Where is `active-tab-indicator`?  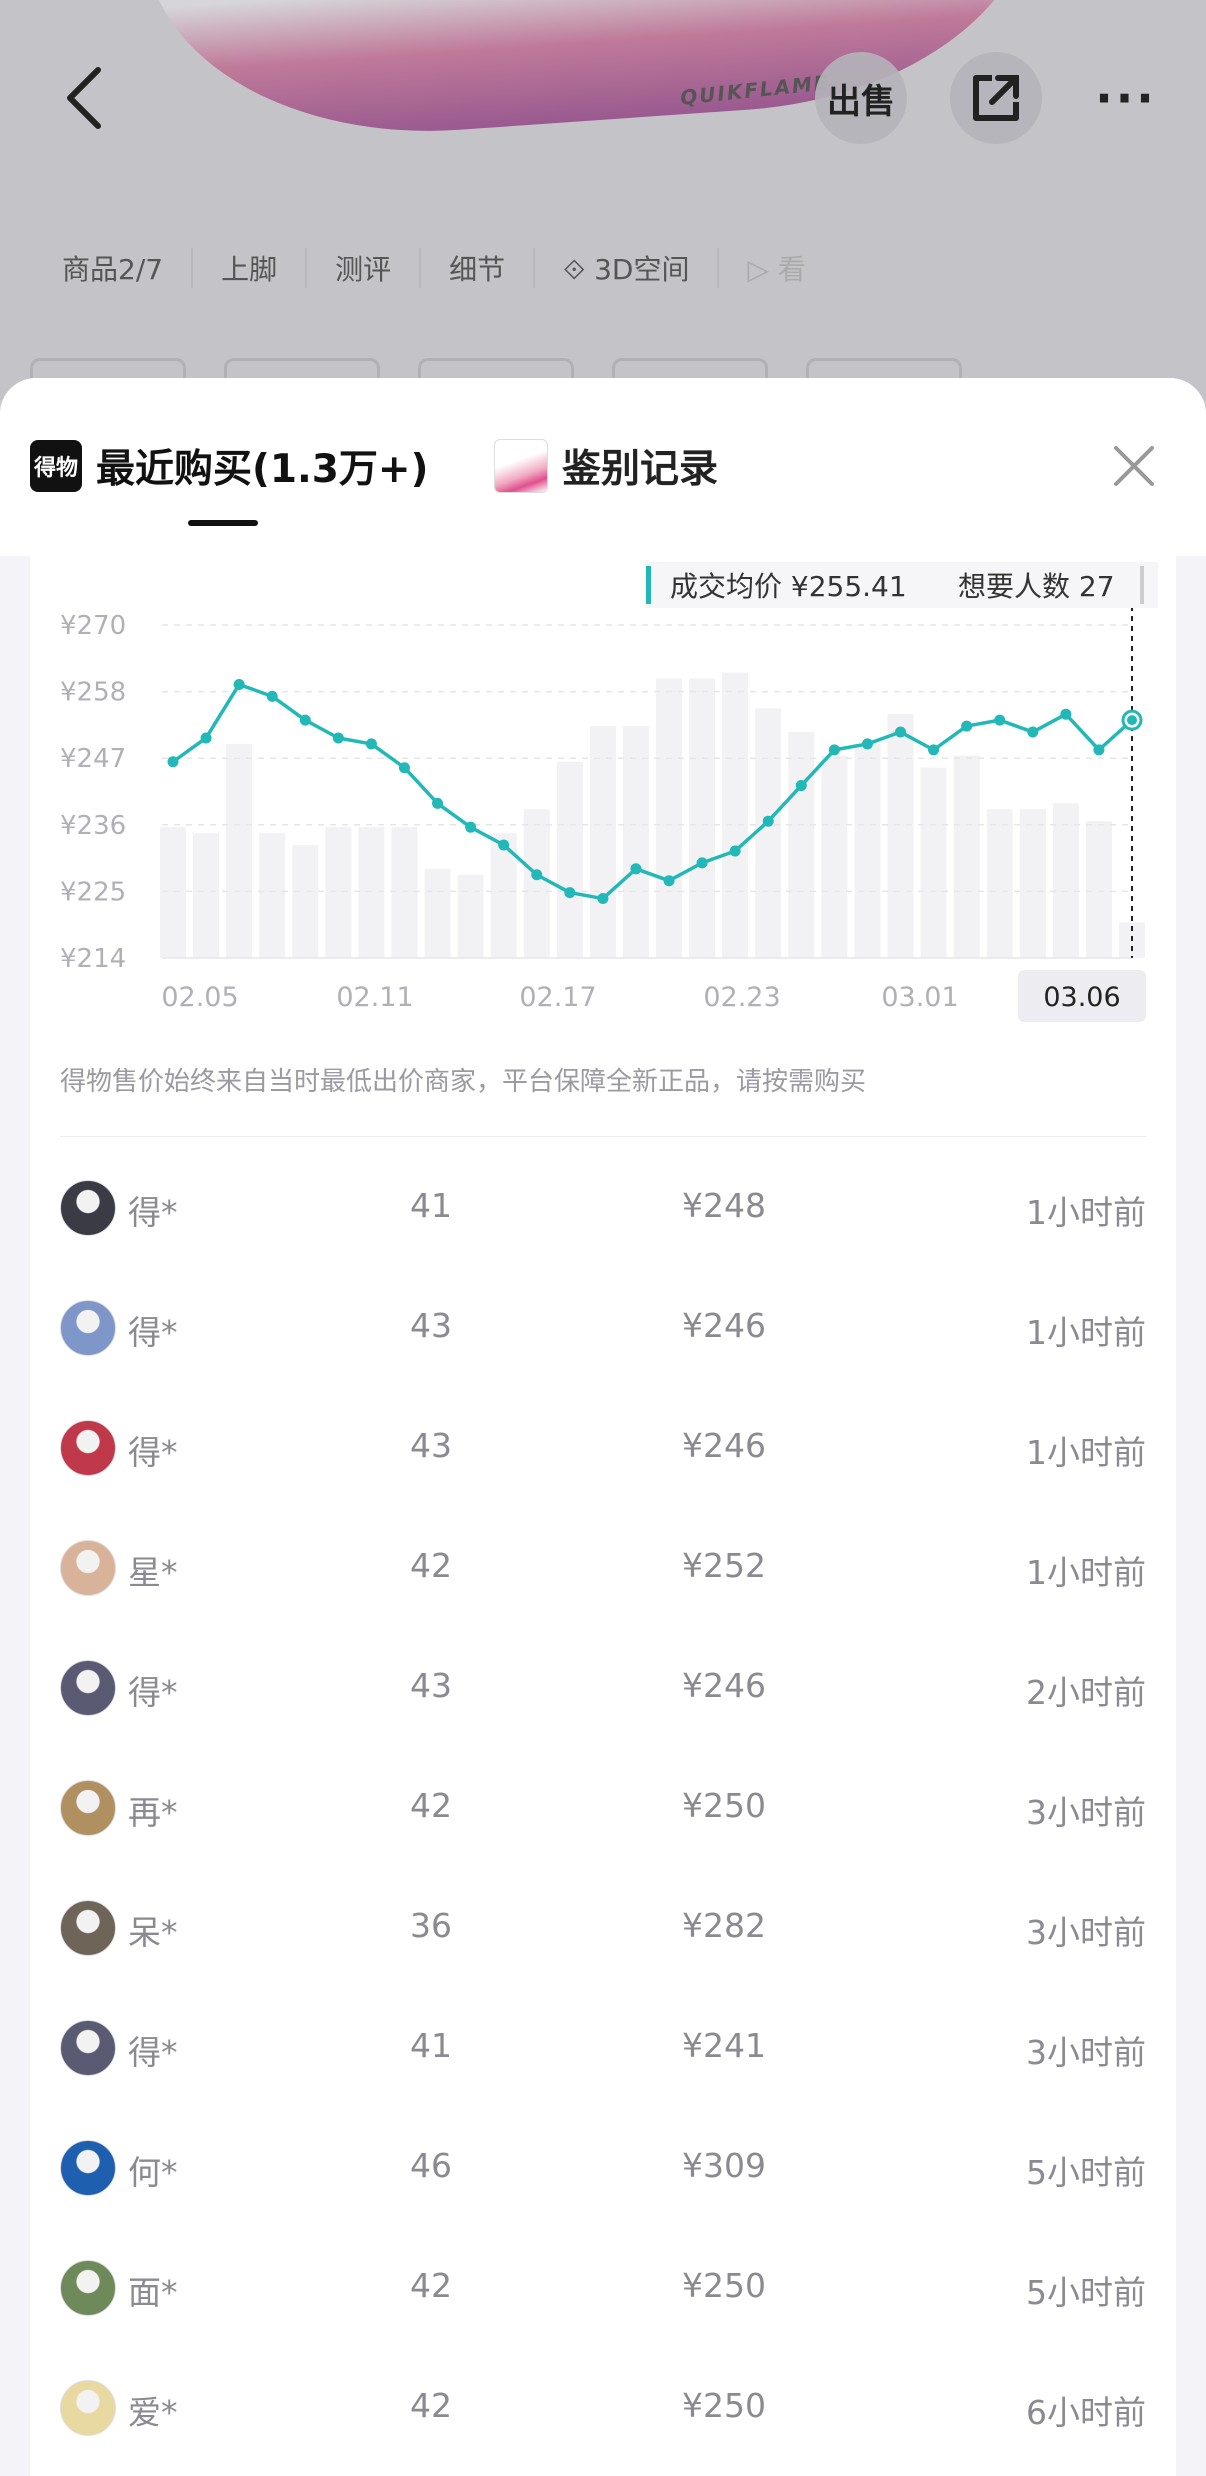
active-tab-indicator is located at coordinates (223, 523).